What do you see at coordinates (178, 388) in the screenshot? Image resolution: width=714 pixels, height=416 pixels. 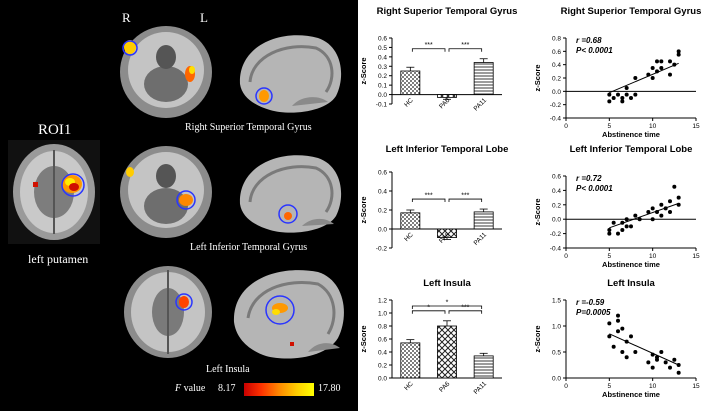 I see `colorbar-label-symbol: F` at bounding box center [178, 388].